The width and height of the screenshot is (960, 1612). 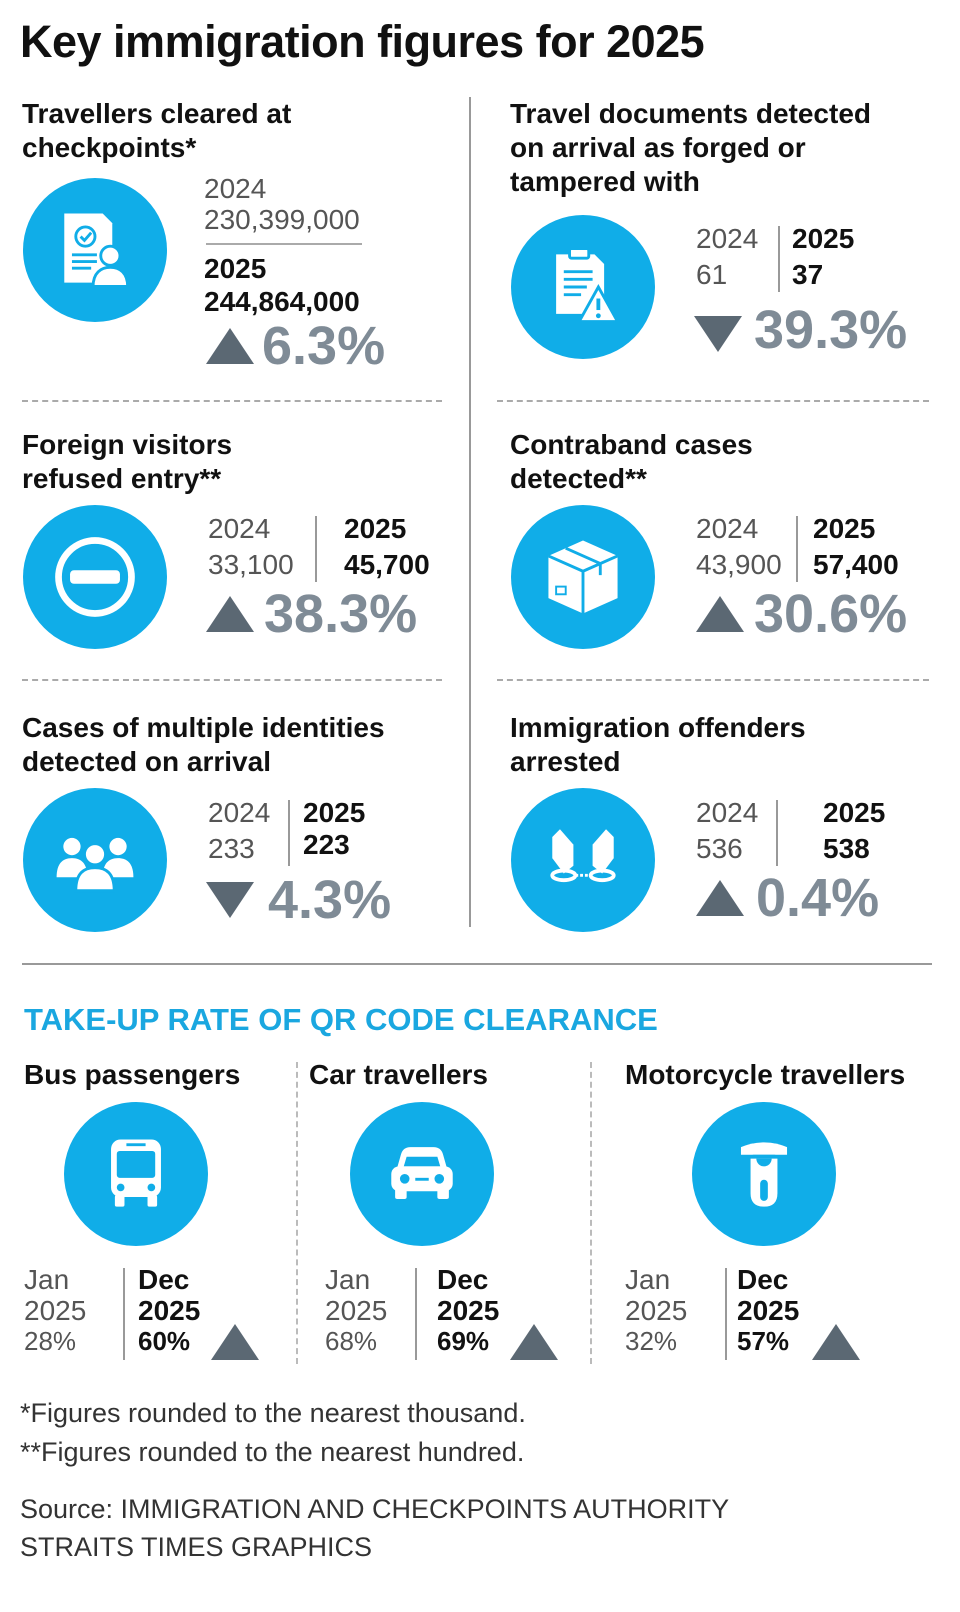 I want to click on qr-label: Motorcycle travellers, so click(x=765, y=1074).